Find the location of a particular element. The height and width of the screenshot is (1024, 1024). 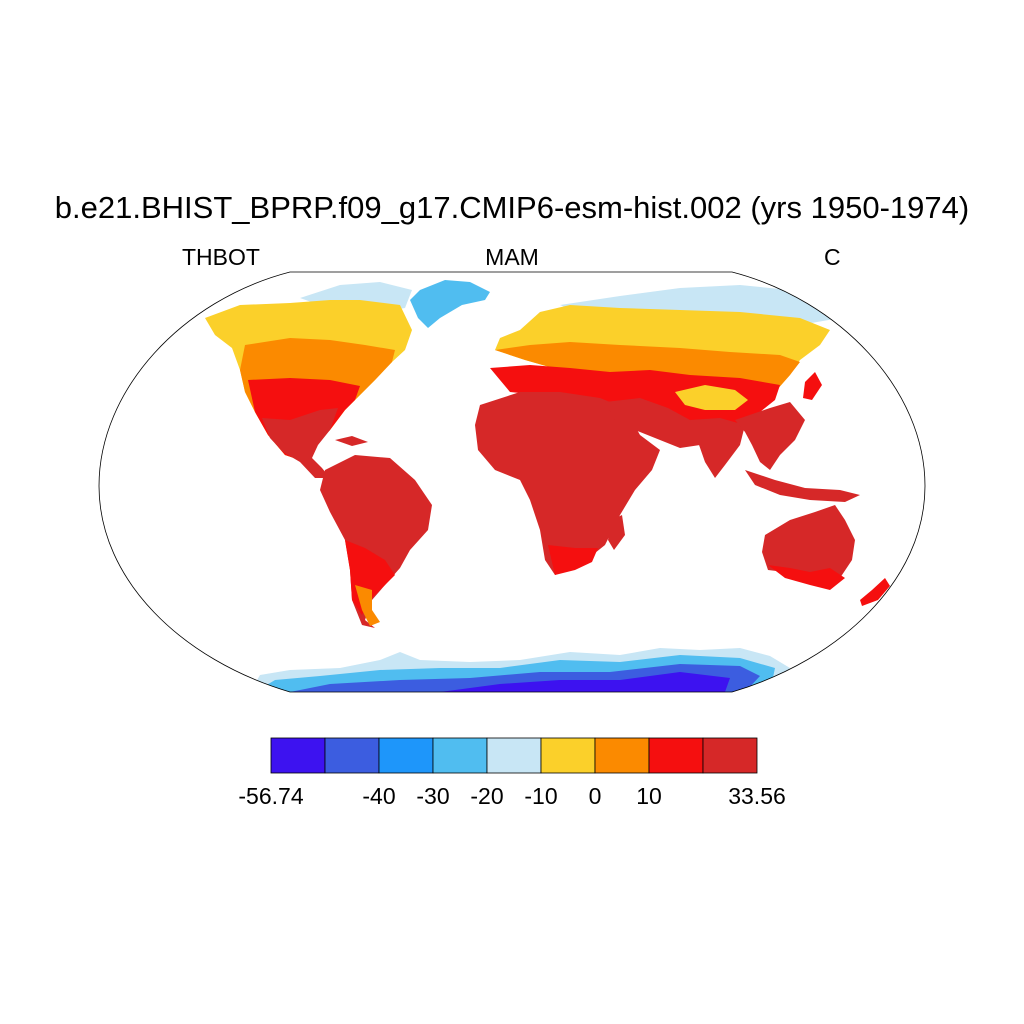

south-america is located at coordinates (376, 541).